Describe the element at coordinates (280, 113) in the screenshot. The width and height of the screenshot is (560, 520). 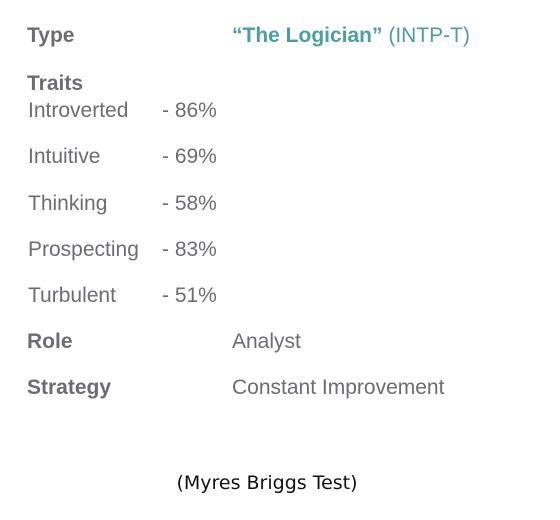
I see `trait-row: Introverted - 86%` at that location.